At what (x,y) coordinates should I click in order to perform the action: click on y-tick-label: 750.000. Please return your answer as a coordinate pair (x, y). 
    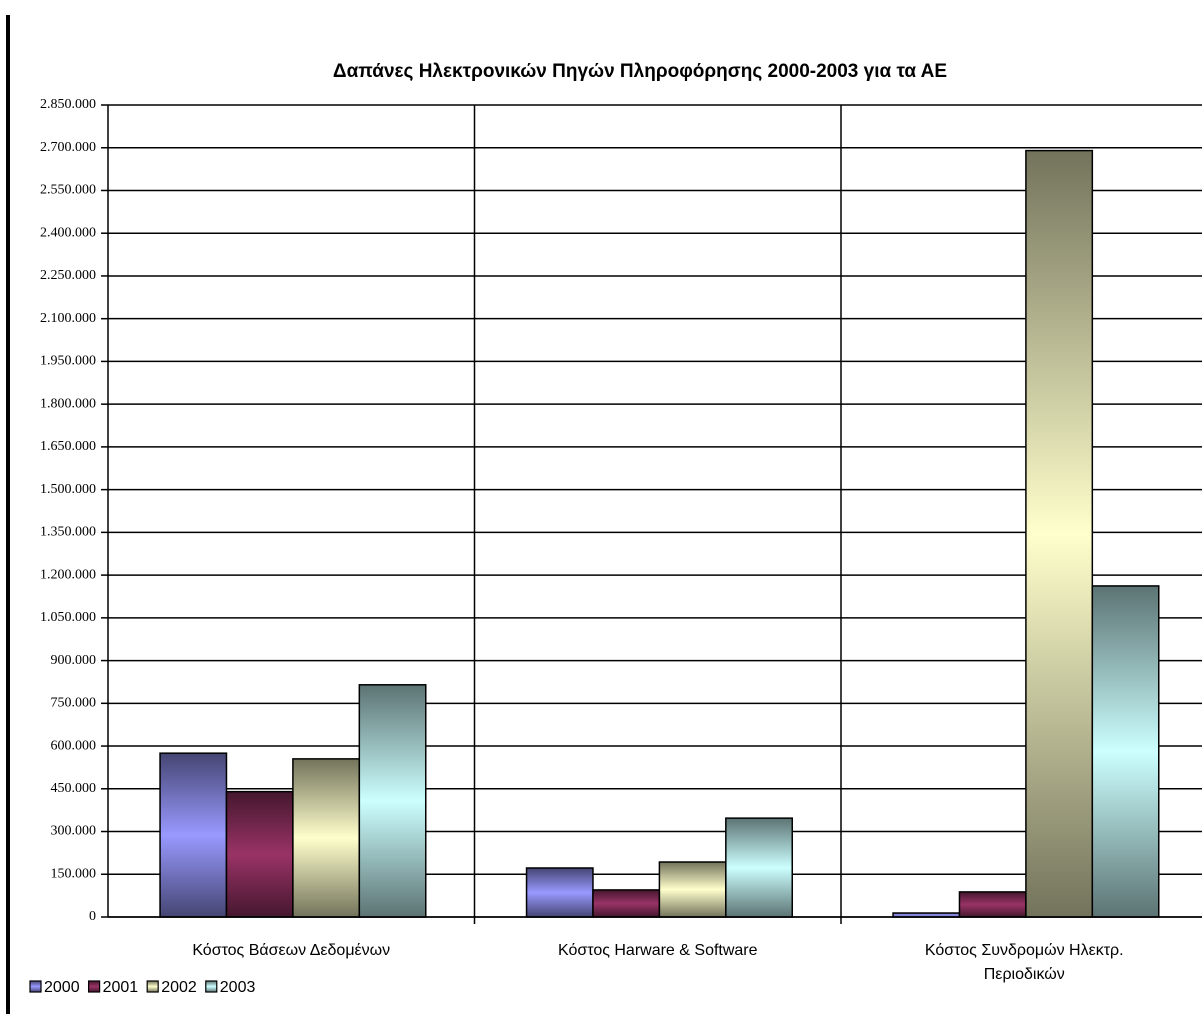
    Looking at the image, I should click on (74, 703).